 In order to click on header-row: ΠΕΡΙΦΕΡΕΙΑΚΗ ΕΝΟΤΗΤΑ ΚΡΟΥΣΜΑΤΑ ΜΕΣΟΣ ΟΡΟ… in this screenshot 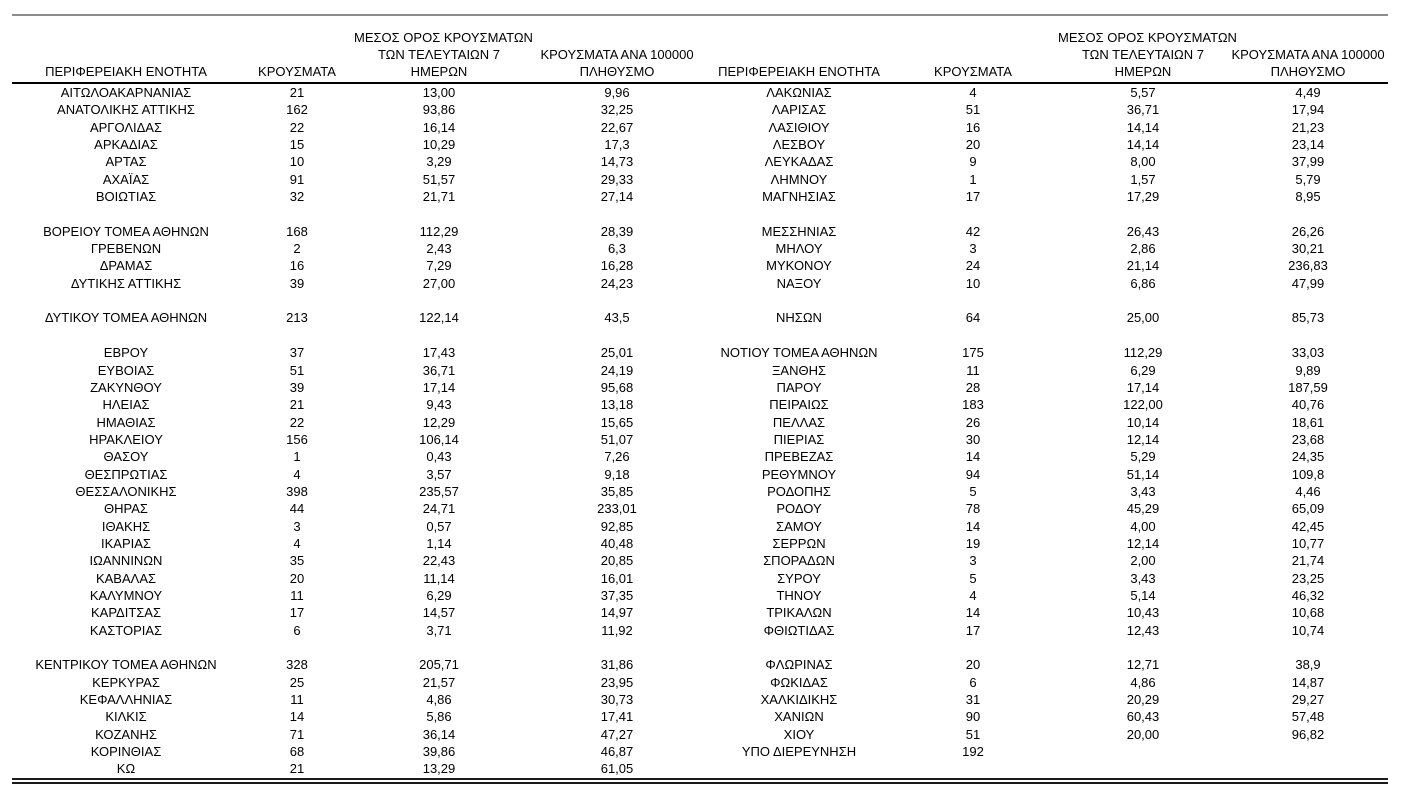, I will do `click(700, 49)`.